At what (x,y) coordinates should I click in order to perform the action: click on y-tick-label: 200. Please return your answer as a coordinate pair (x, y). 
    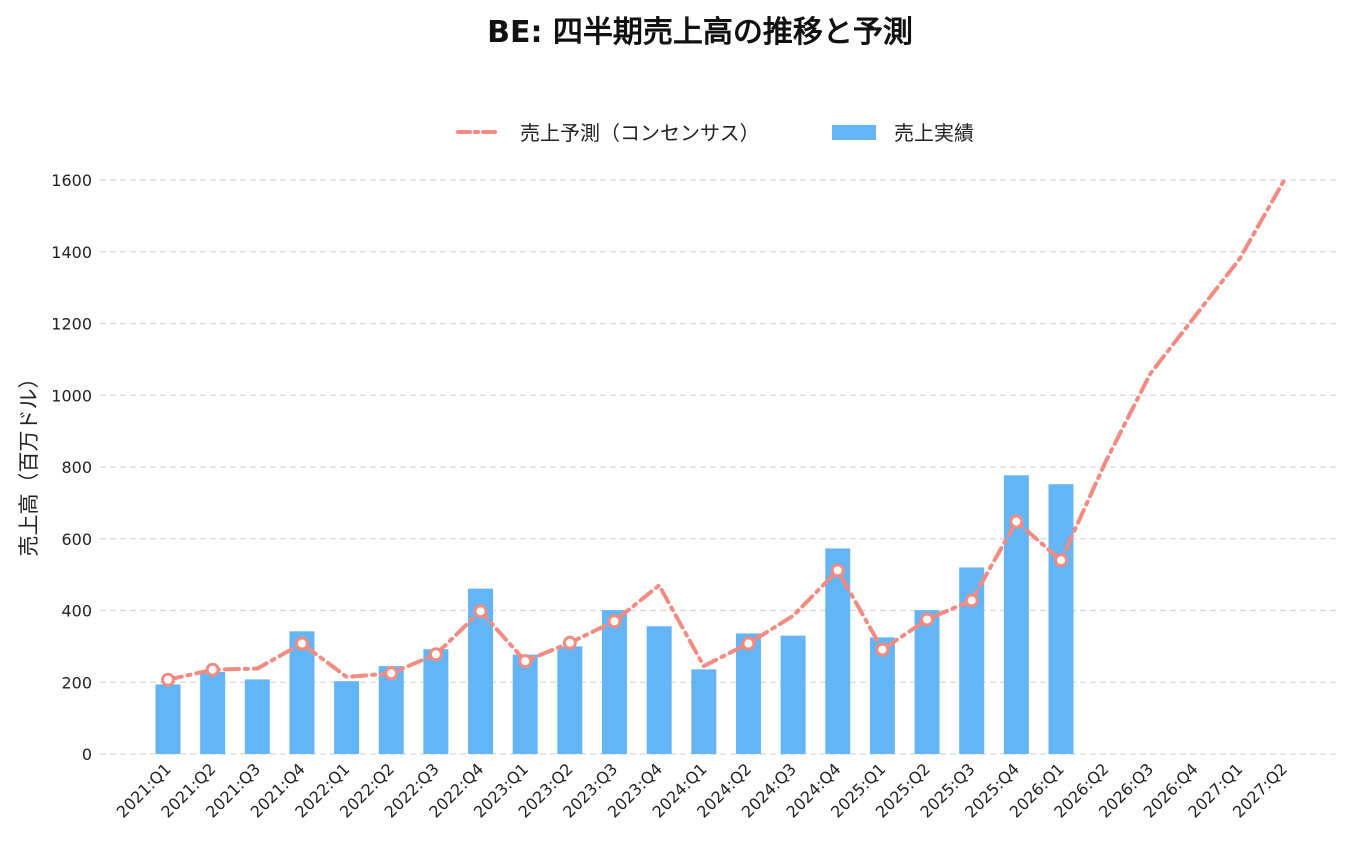
    Looking at the image, I should click on (76, 682).